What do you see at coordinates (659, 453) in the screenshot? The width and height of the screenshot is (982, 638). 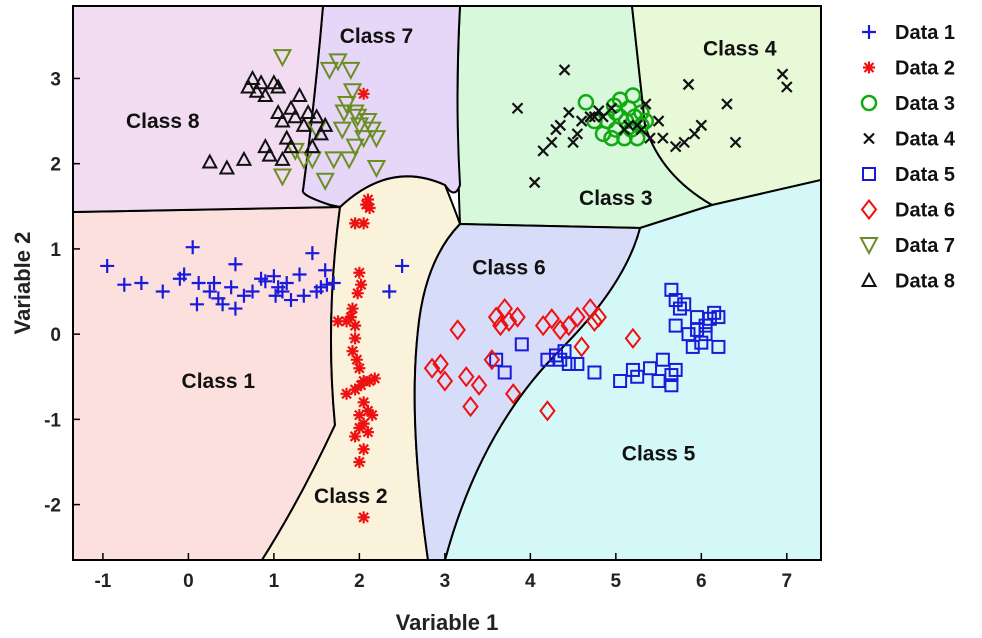 I see `region-label-5: Class 5` at bounding box center [659, 453].